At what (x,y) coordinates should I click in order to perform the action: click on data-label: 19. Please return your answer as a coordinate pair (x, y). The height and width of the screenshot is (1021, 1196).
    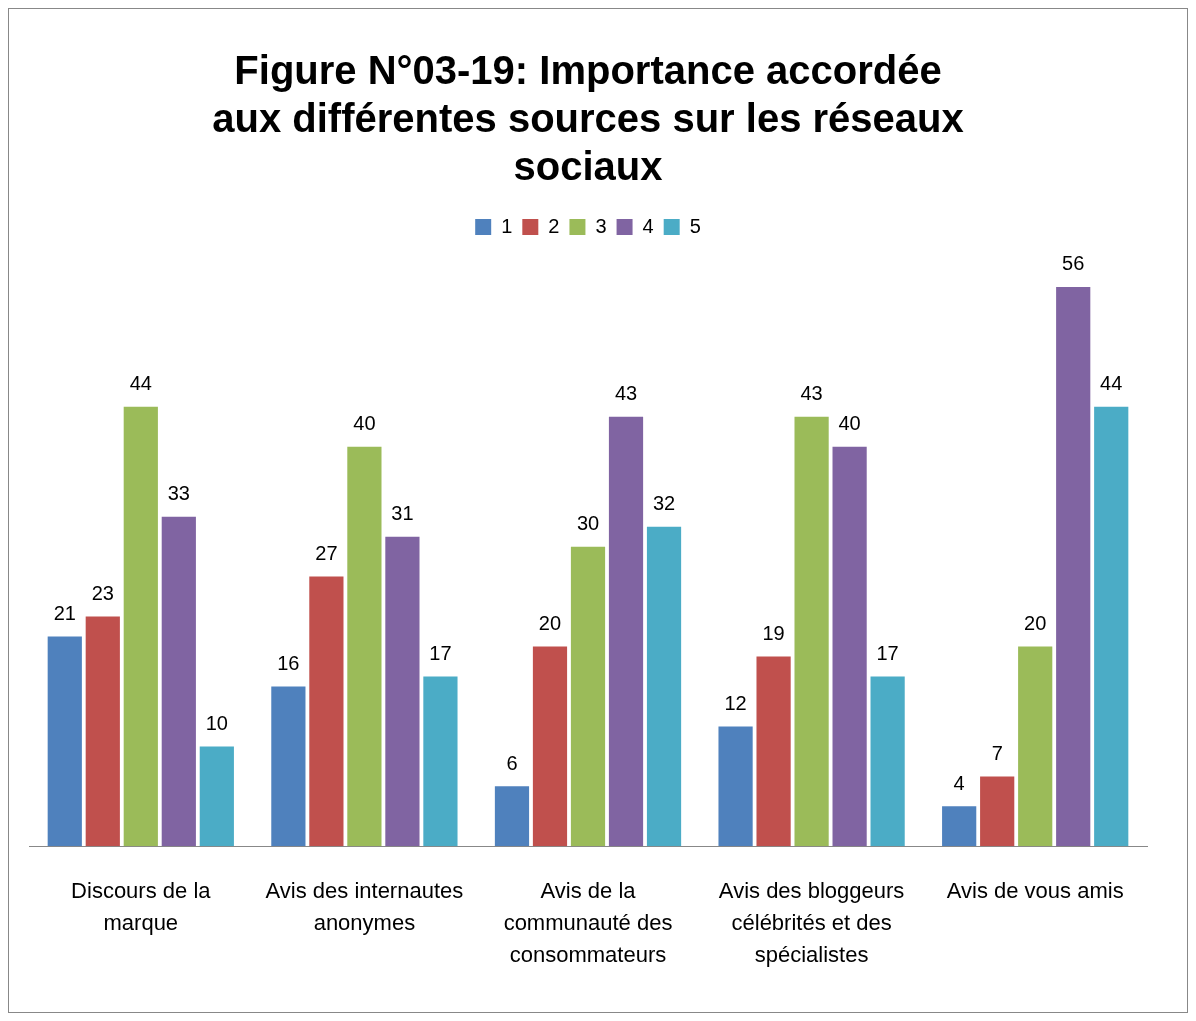
    Looking at the image, I should click on (773, 633).